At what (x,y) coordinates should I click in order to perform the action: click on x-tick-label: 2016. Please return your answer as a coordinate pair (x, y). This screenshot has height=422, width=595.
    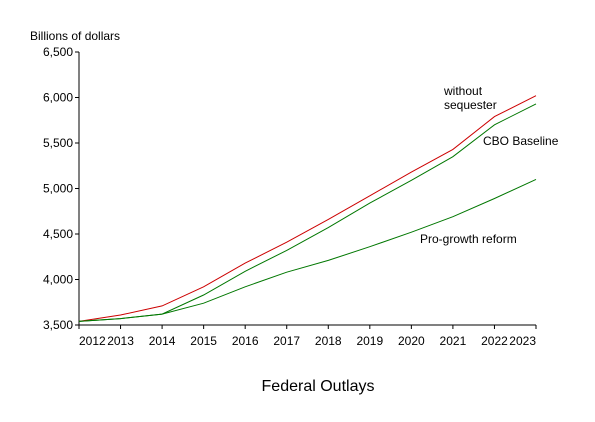
    Looking at the image, I should click on (245, 341).